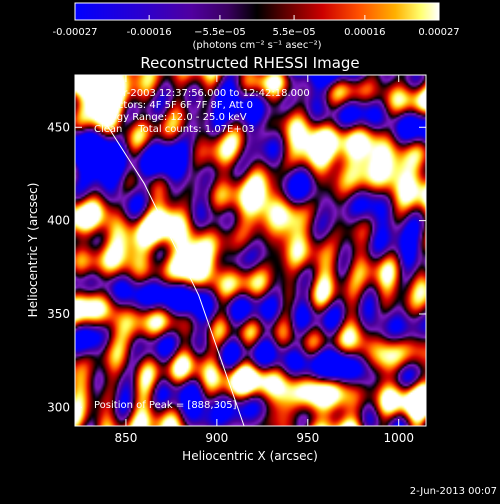 Image resolution: width=500 pixels, height=504 pixels. Describe the element at coordinates (58, 221) in the screenshot. I see `y-tick-label: 400` at that location.